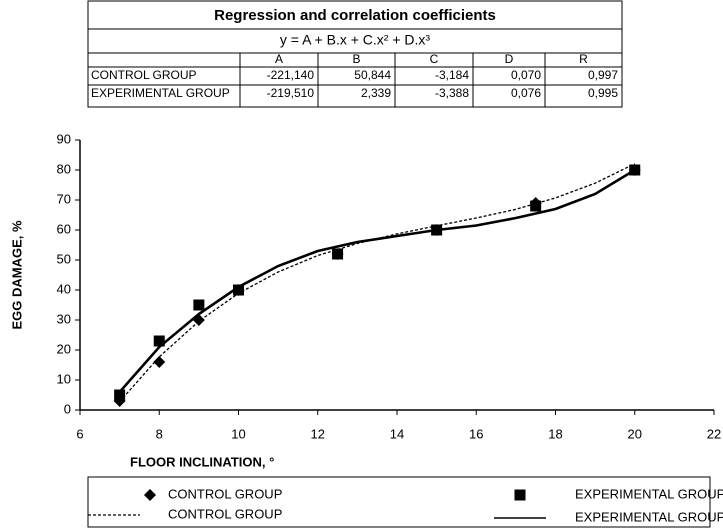 This screenshot has width=723, height=529. What do you see at coordinates (399, 502) in the screenshot?
I see `legend-box` at bounding box center [399, 502].